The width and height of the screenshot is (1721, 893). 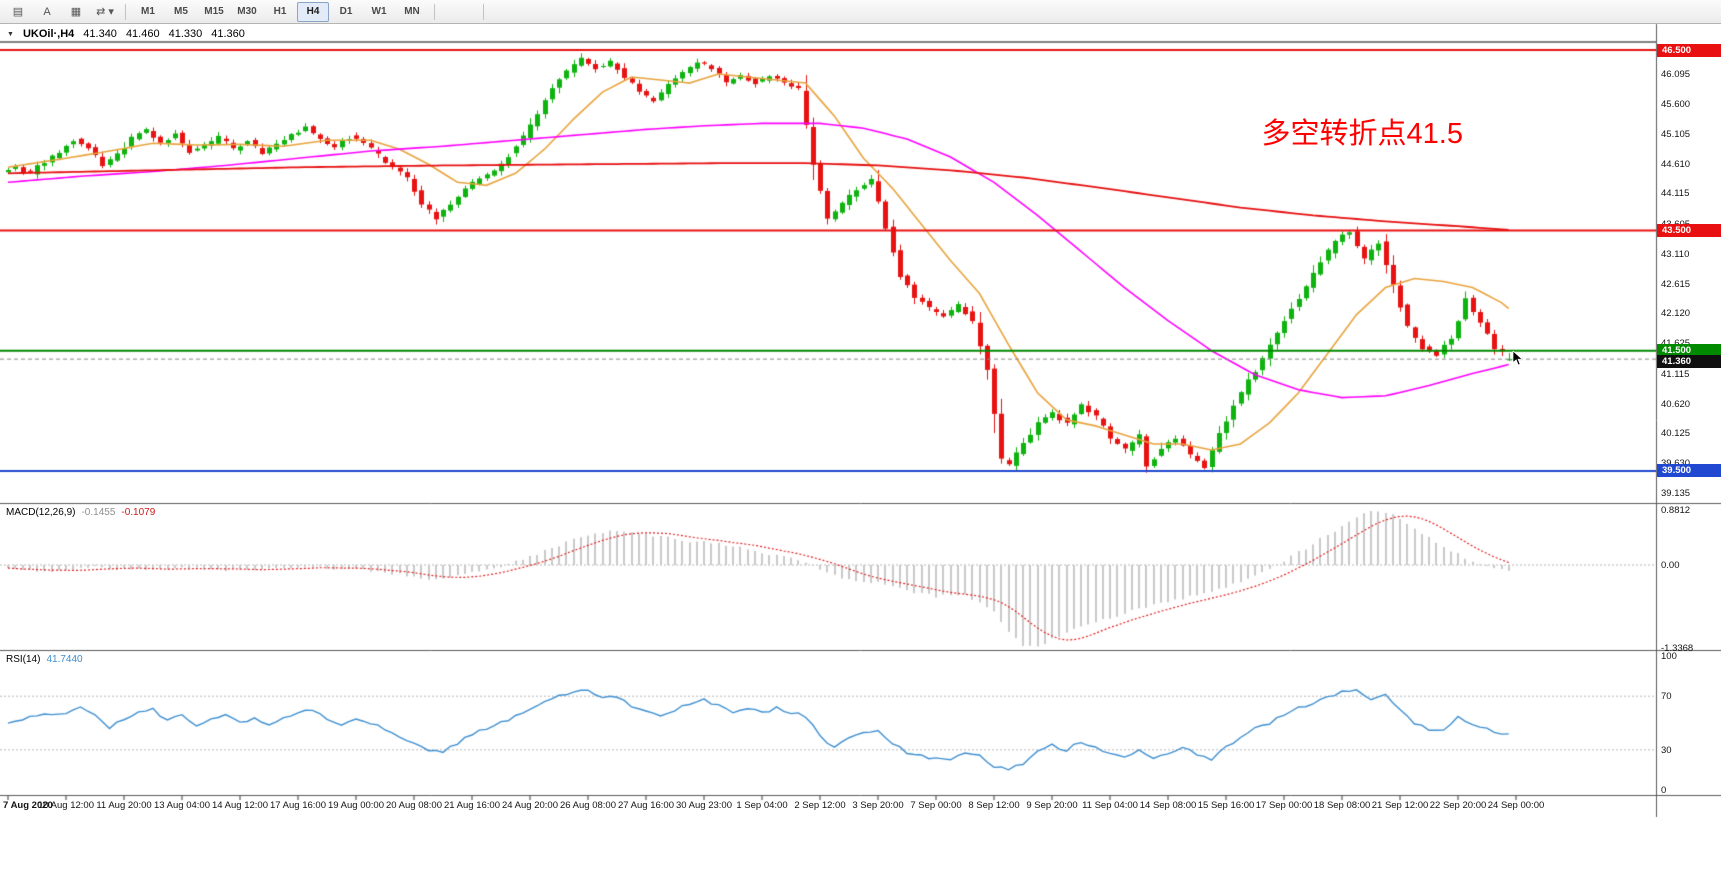 What do you see at coordinates (412, 11) in the screenshot?
I see `timeframe-button-MN: MN` at bounding box center [412, 11].